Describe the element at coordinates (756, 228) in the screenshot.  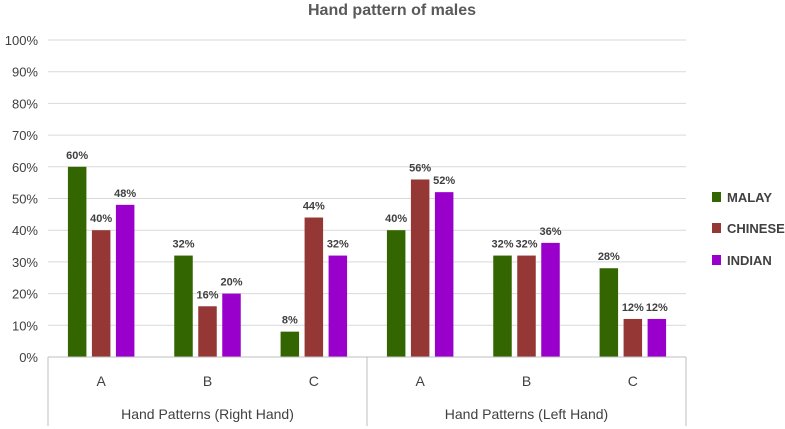
I see `legend-label: CHINESE` at that location.